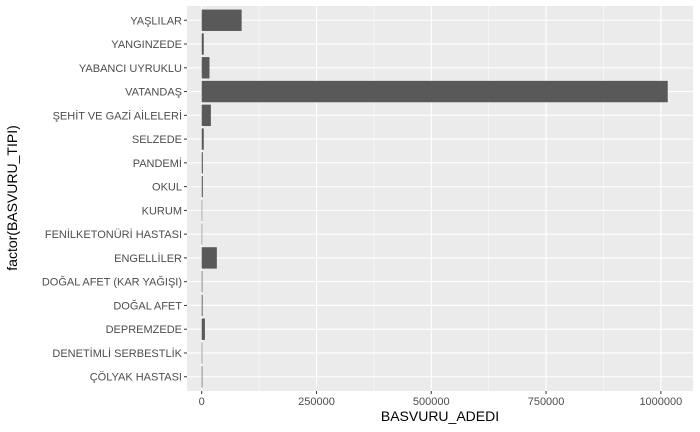  I want to click on y-tick-label: ENGELLİLER, so click(148, 258).